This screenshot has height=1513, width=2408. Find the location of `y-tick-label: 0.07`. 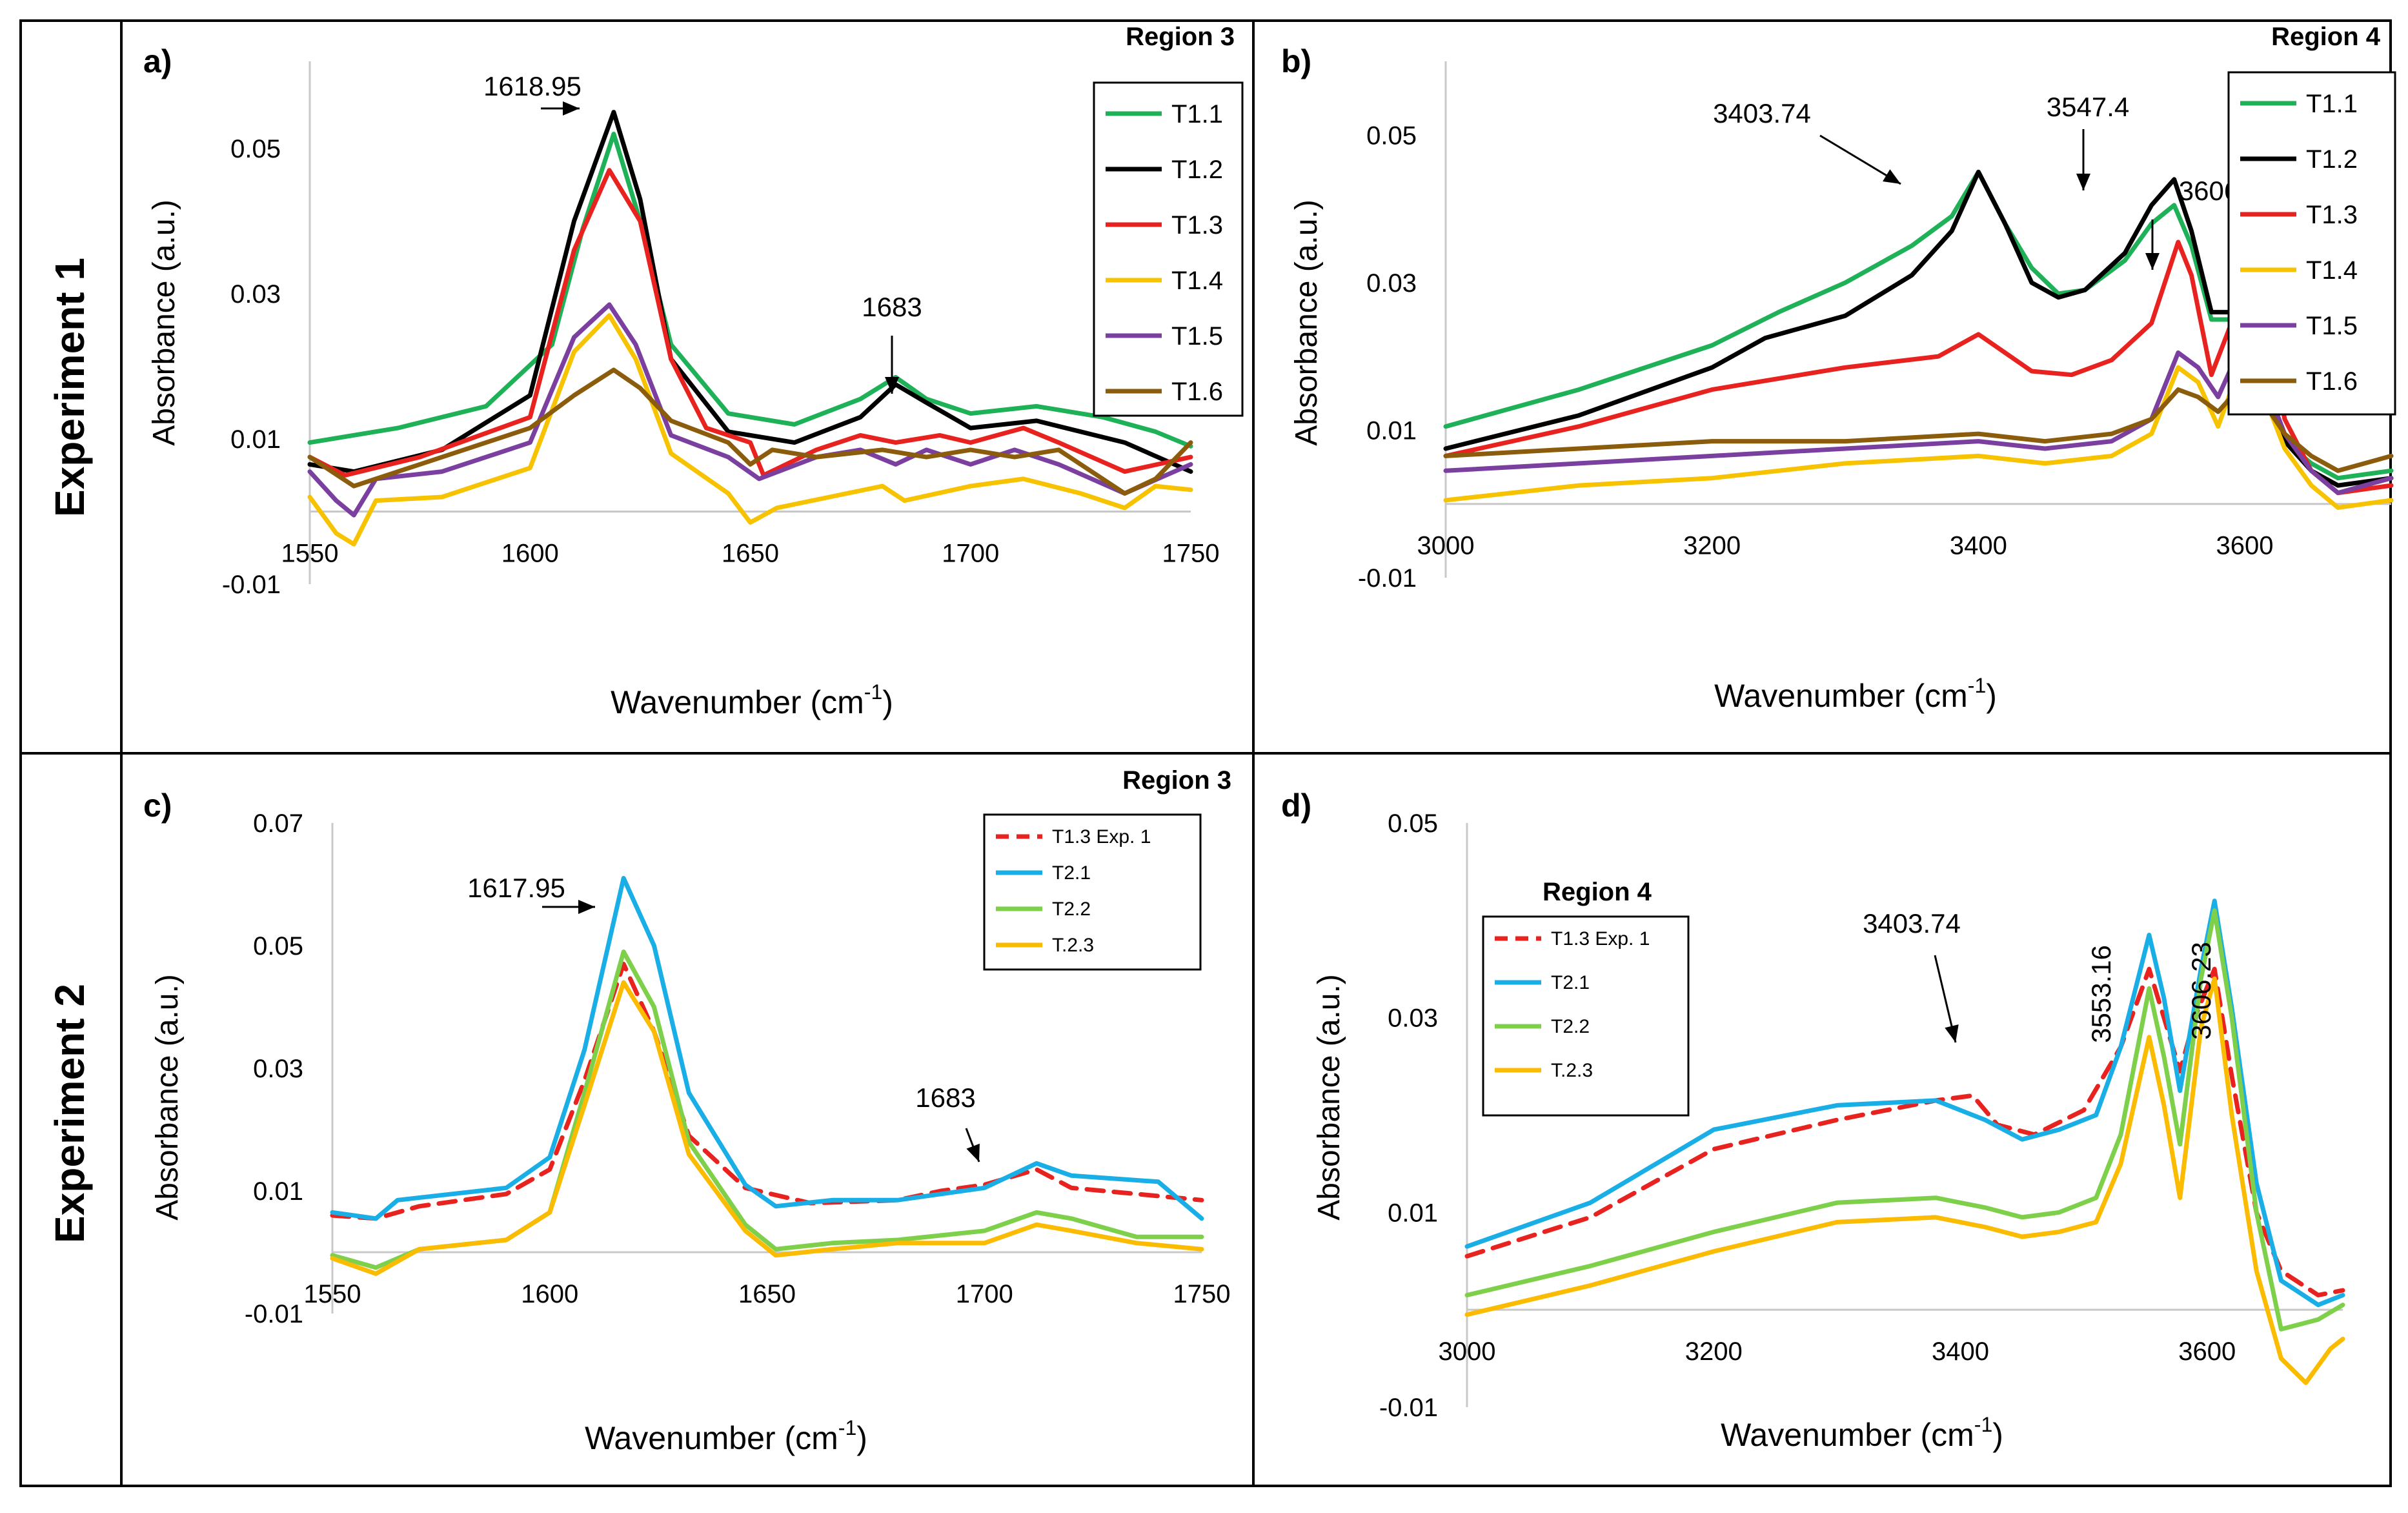

y-tick-label: 0.07 is located at coordinates (278, 823).